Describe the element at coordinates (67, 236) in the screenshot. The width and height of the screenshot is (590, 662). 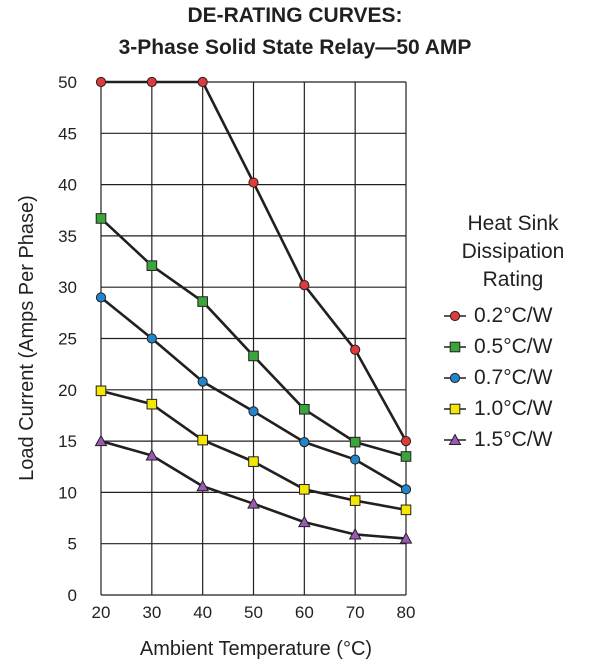
I see `y-tick-label: 35` at that location.